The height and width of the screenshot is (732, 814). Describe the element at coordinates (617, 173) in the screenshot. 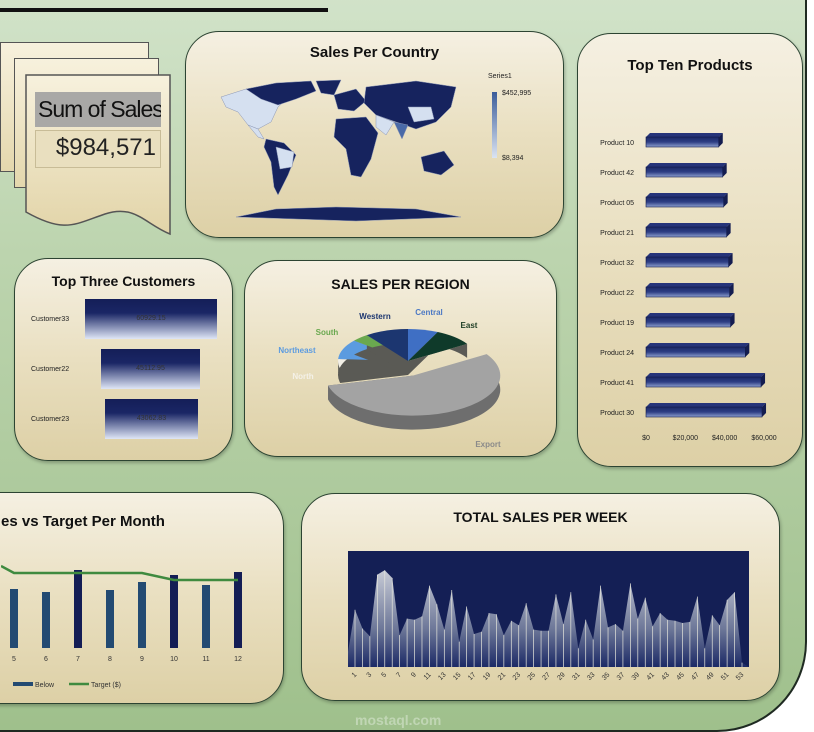

I see `product-label: Product 42` at that location.